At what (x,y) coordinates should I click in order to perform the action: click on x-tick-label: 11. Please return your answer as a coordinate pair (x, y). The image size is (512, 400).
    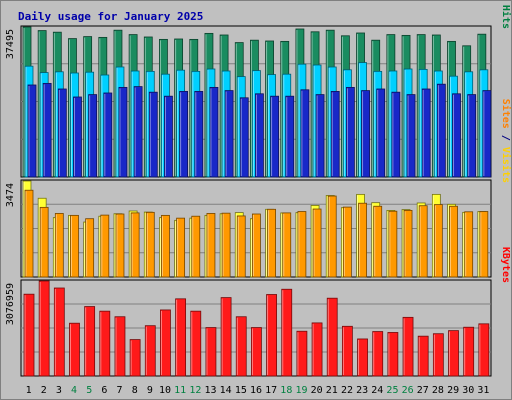
    Looking at the image, I should click on (180, 390).